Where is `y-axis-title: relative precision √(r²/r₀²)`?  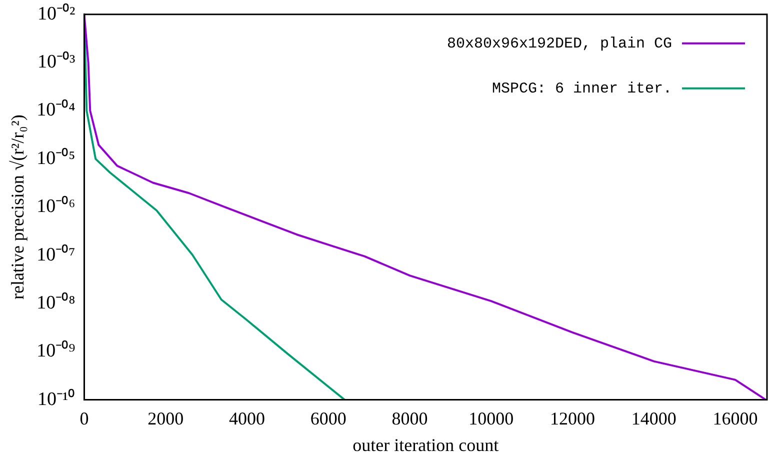 y-axis-title: relative precision √(r²/r₀²) is located at coordinates (18, 207).